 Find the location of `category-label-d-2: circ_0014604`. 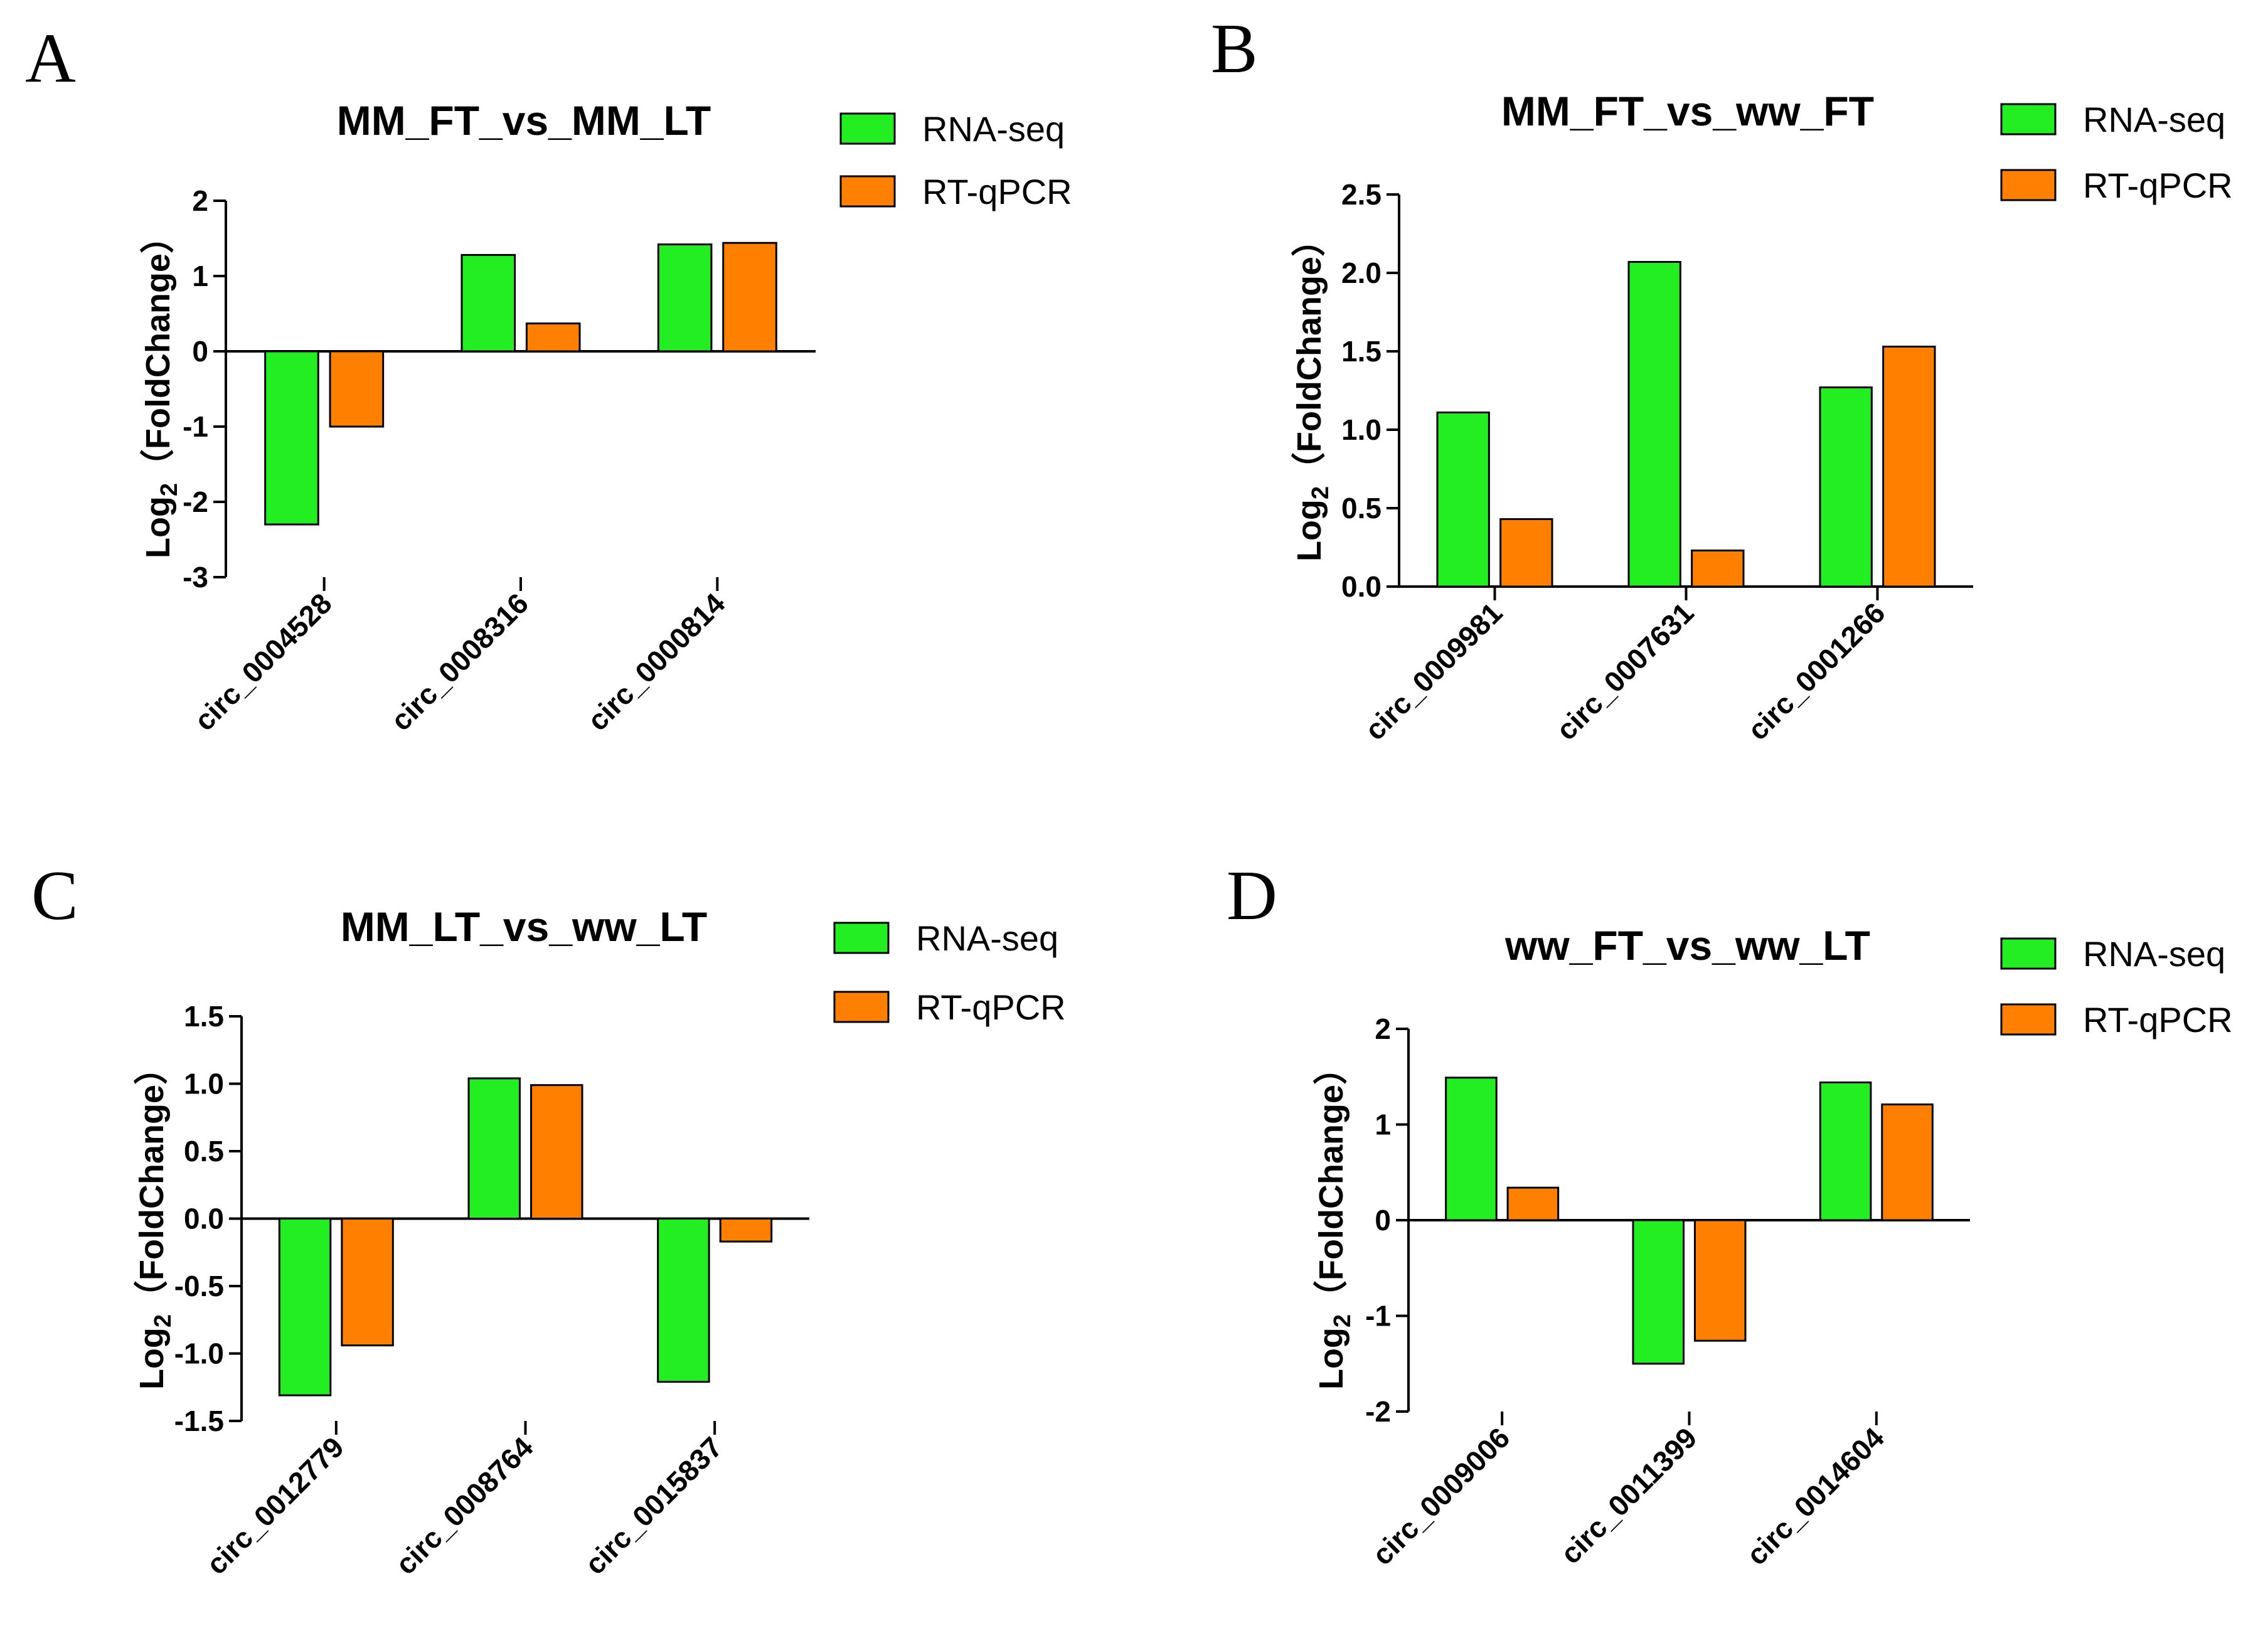

category-label-d-2: circ_0014604 is located at coordinates (1815, 1497).